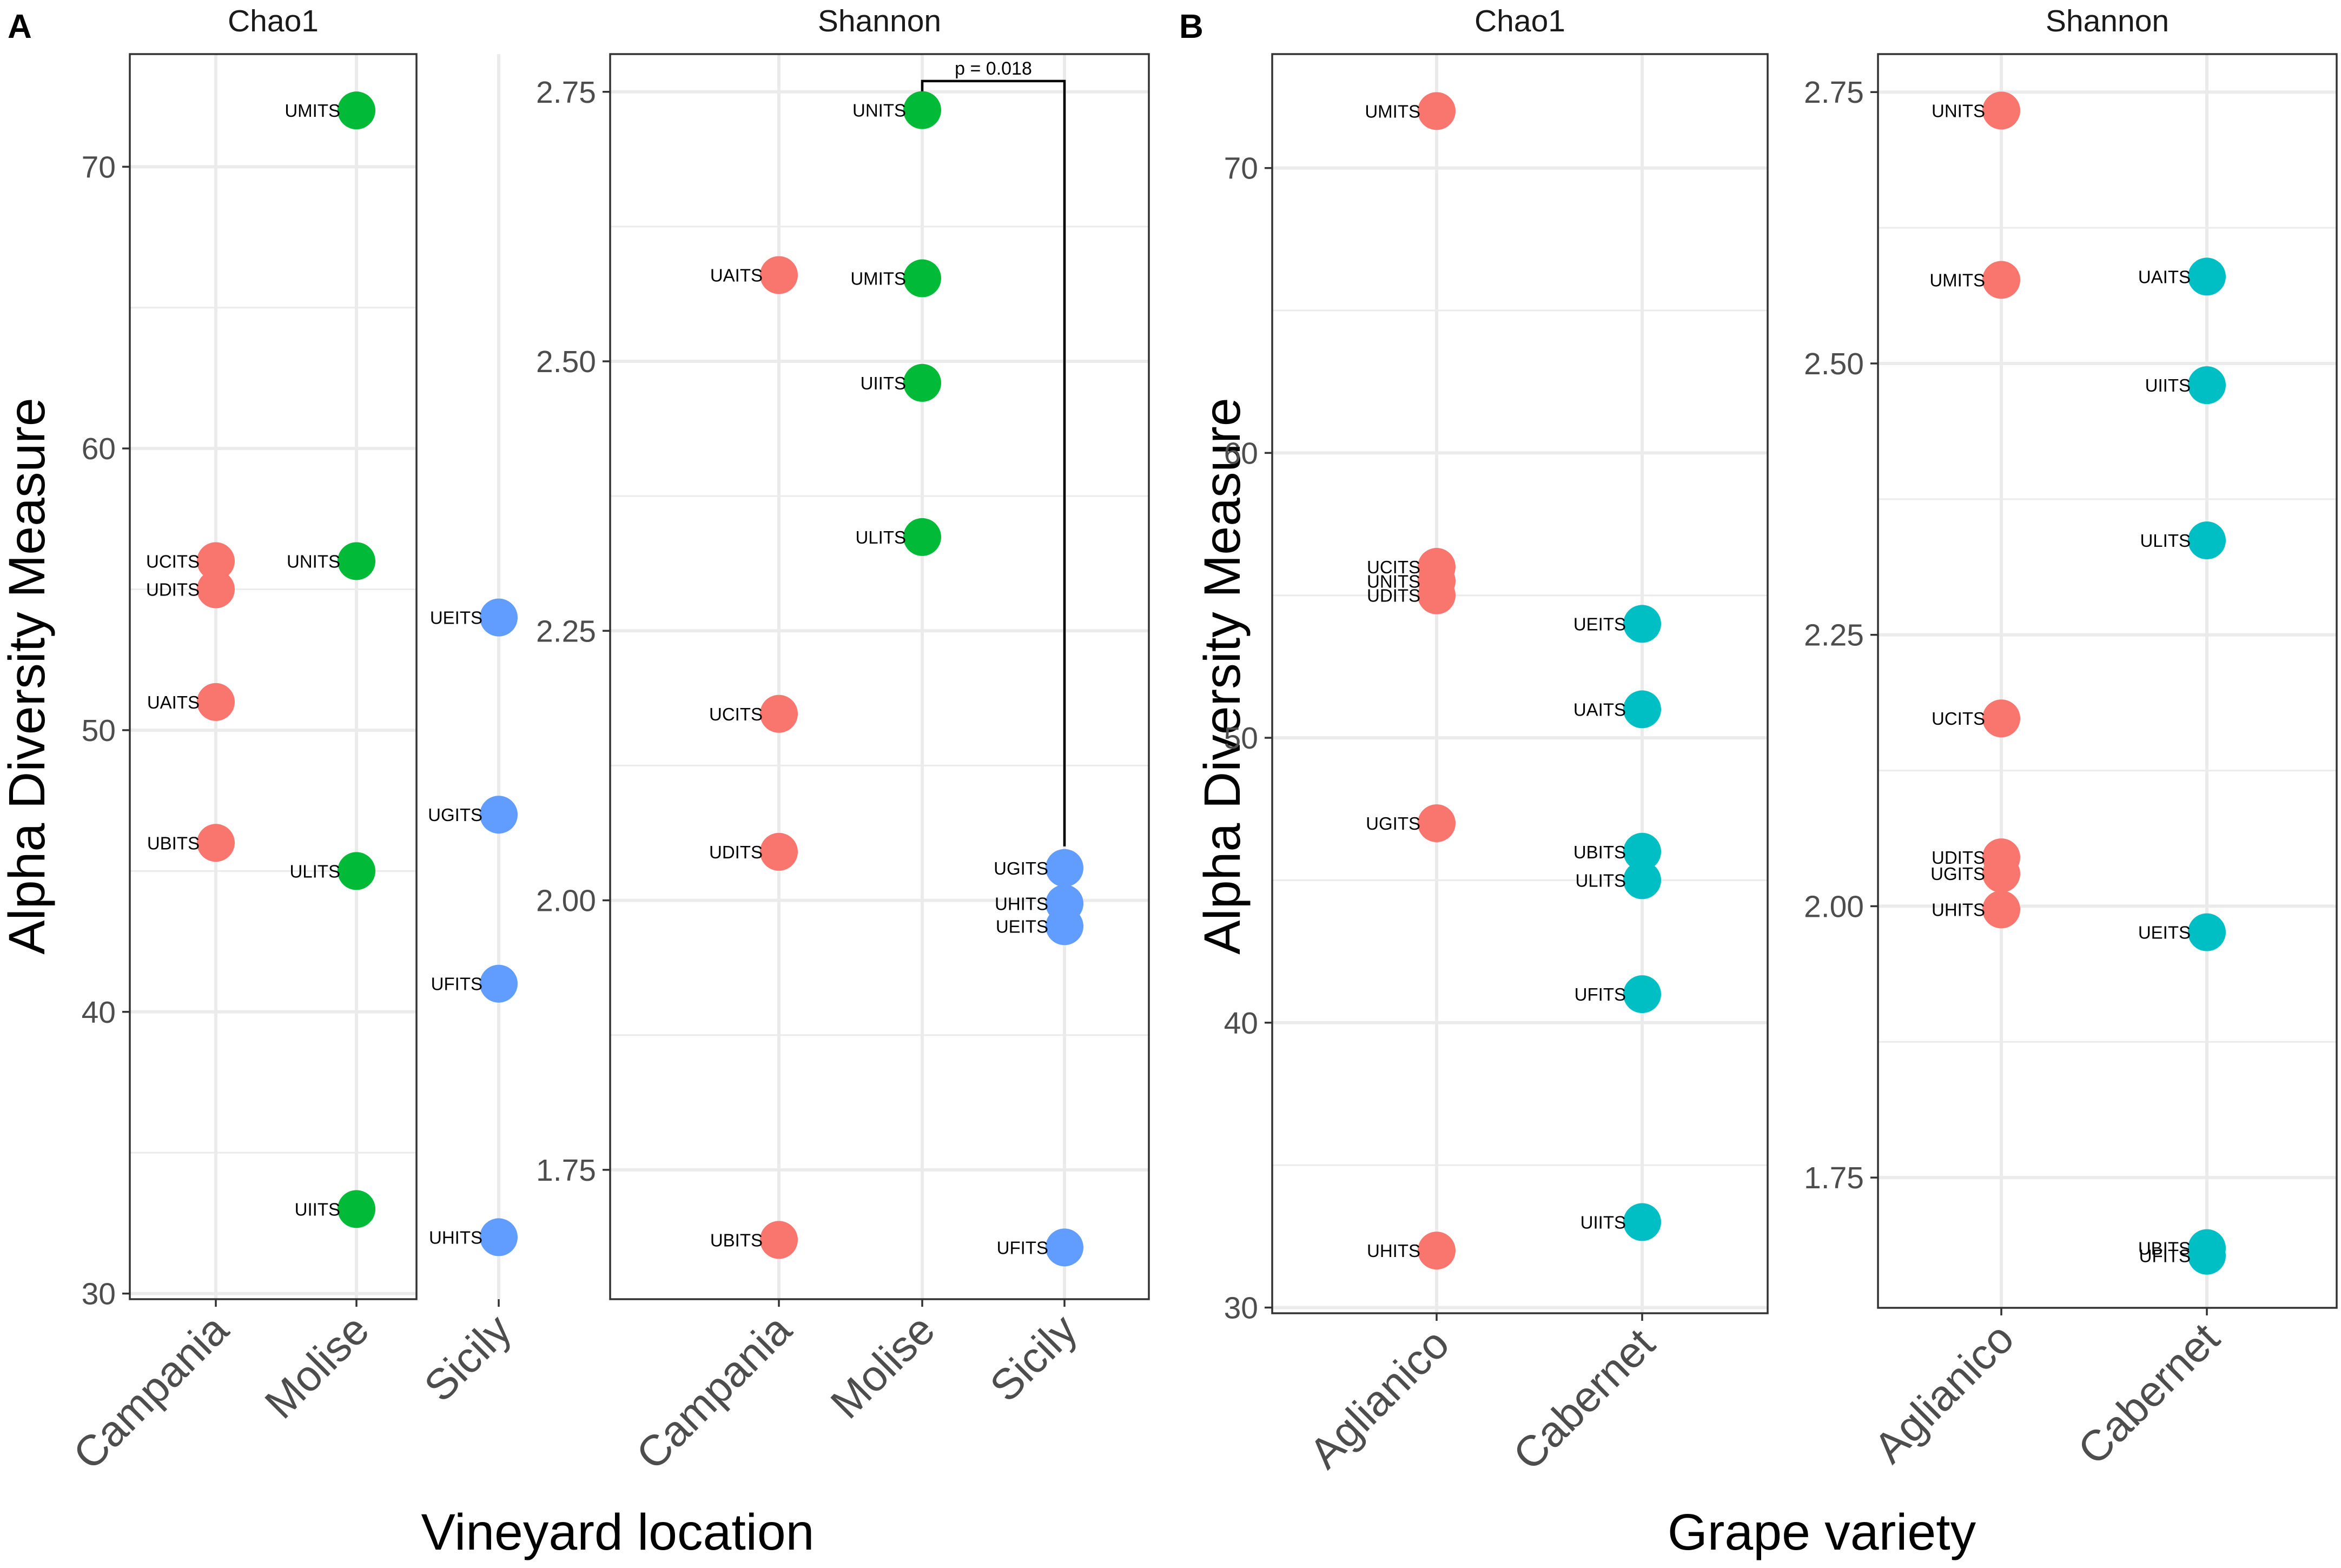  Describe the element at coordinates (1822, 1532) in the screenshot. I see `panel-b-x-axis-title: Grape variety` at that location.